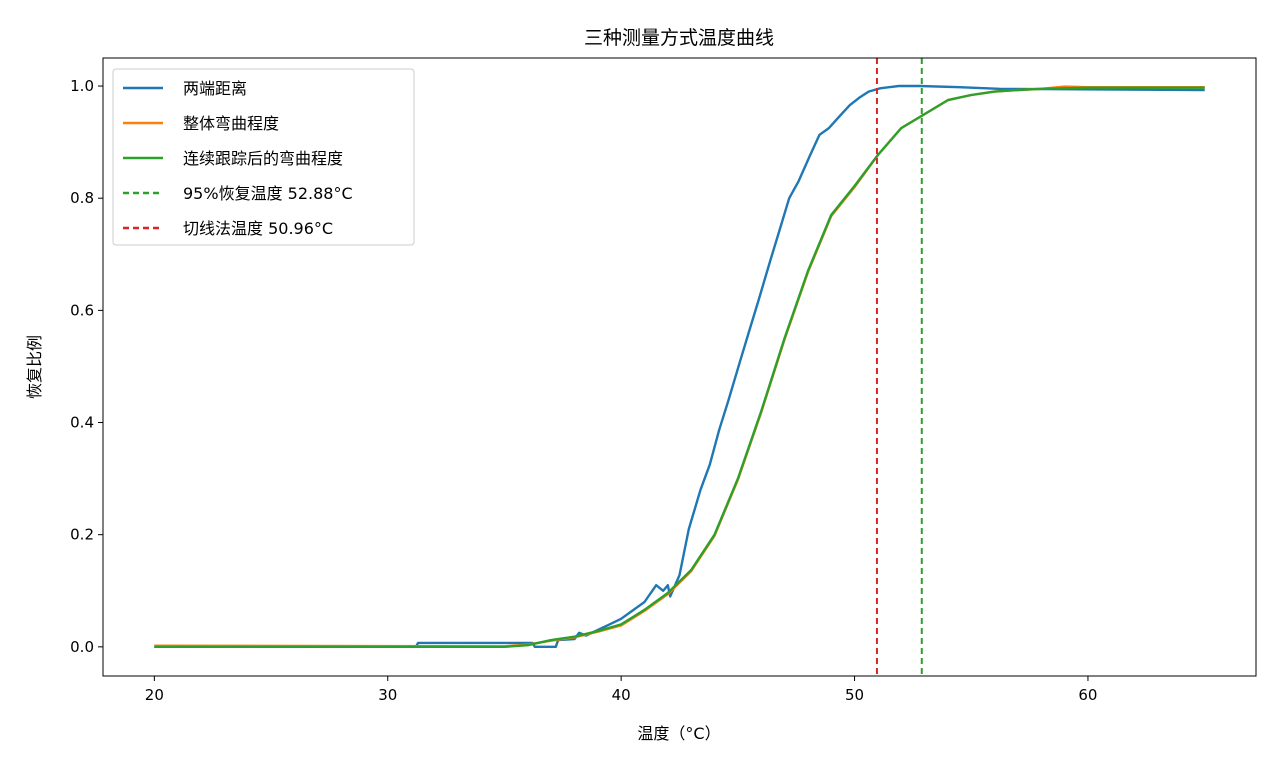  Describe the element at coordinates (82, 86) in the screenshot. I see `y-tick-label: 1.0` at that location.